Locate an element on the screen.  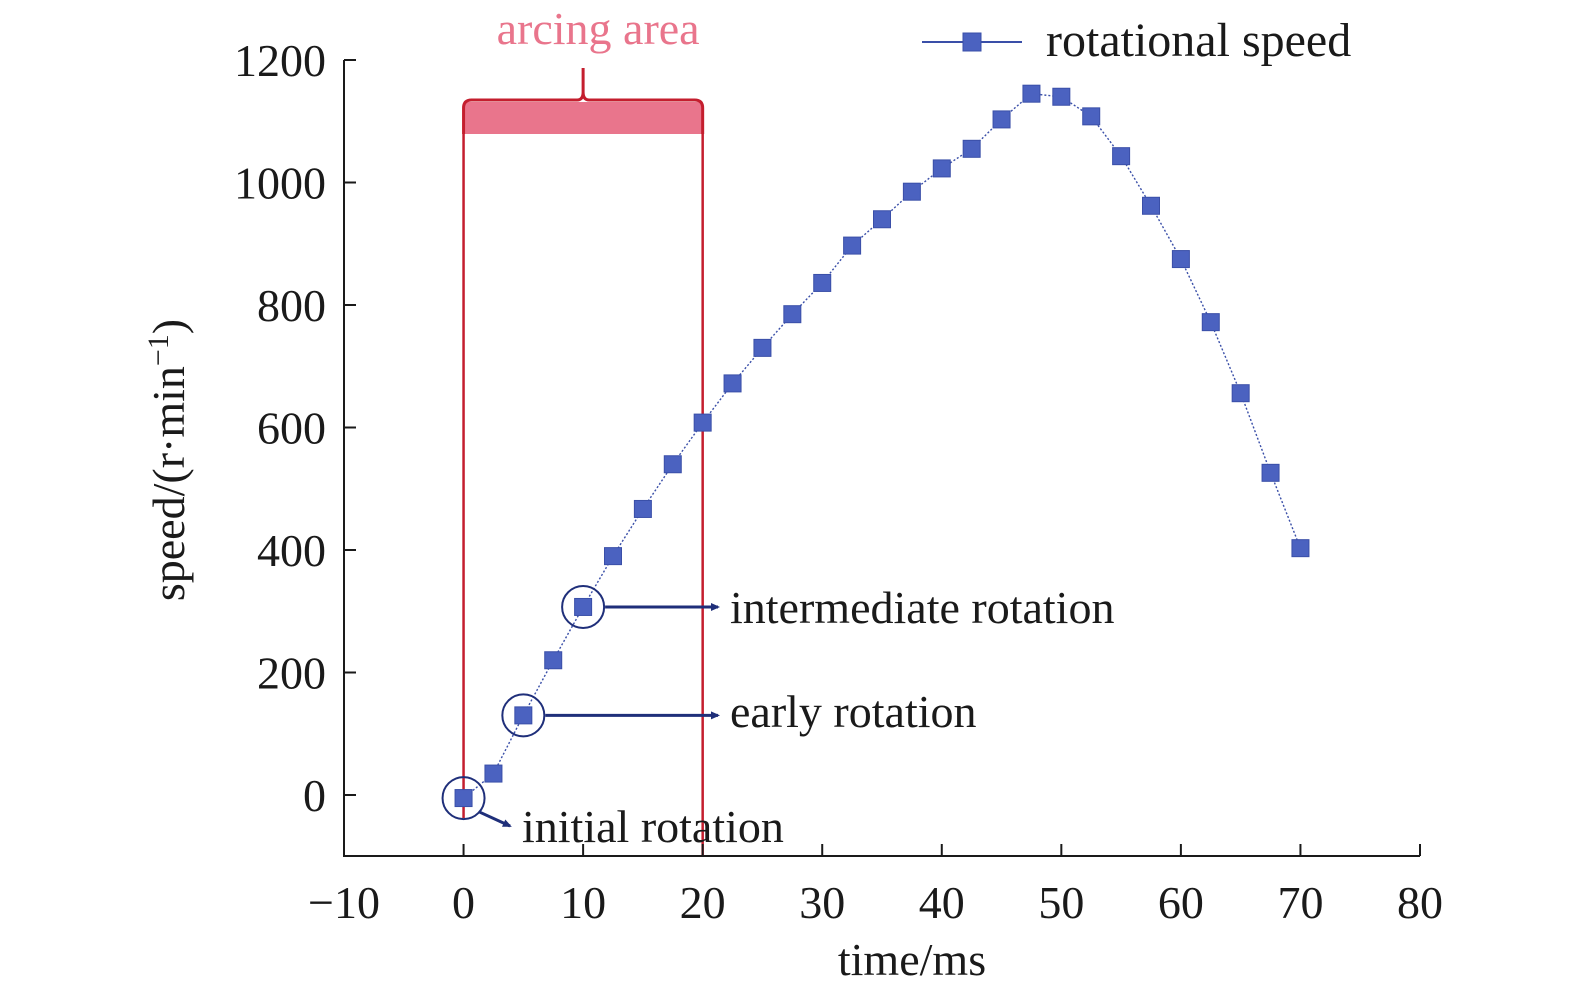
legend-marker is located at coordinates (972, 42).